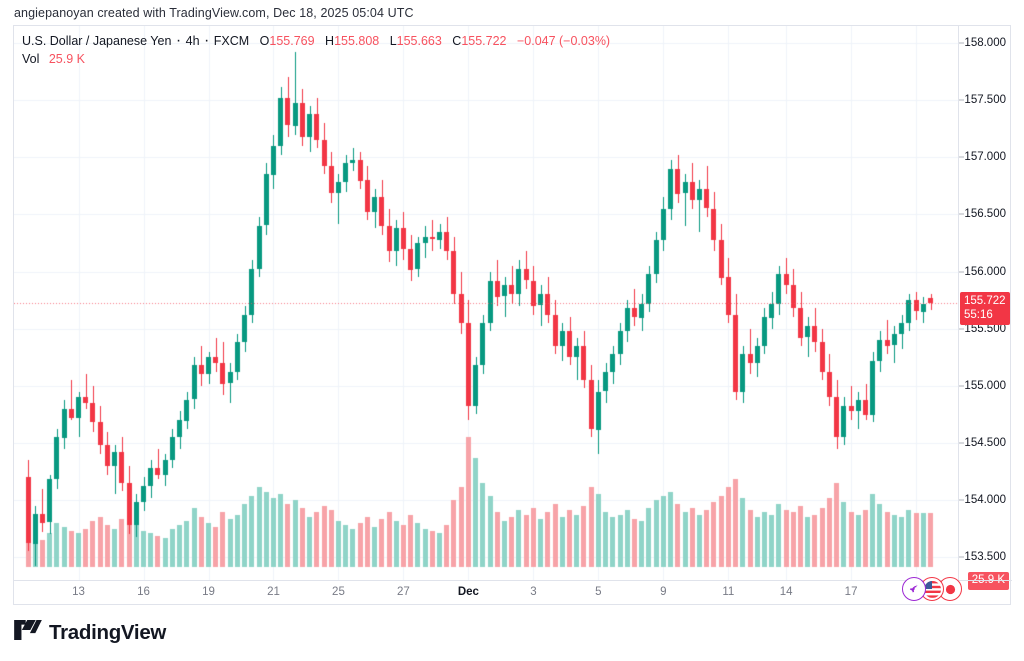 This screenshot has width=1024, height=661. Describe the element at coordinates (533, 592) in the screenshot. I see `time-tick-label: 3` at that location.